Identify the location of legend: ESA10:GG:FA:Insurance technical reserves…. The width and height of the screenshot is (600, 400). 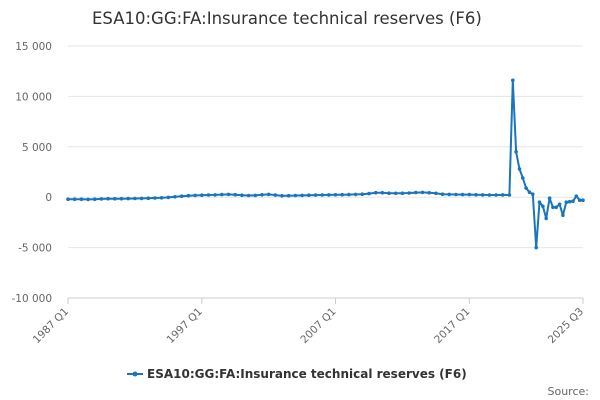
(297, 374).